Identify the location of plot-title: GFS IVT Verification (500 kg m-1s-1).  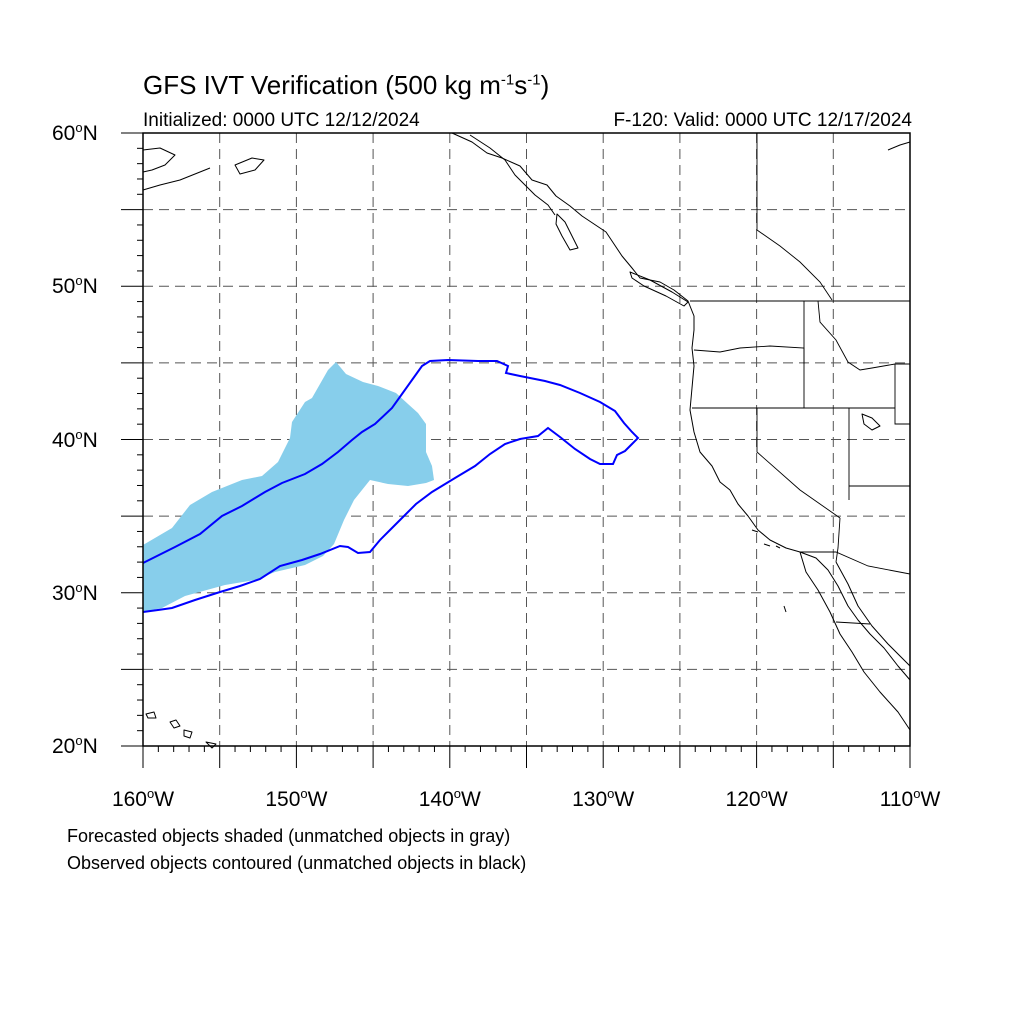
(346, 85).